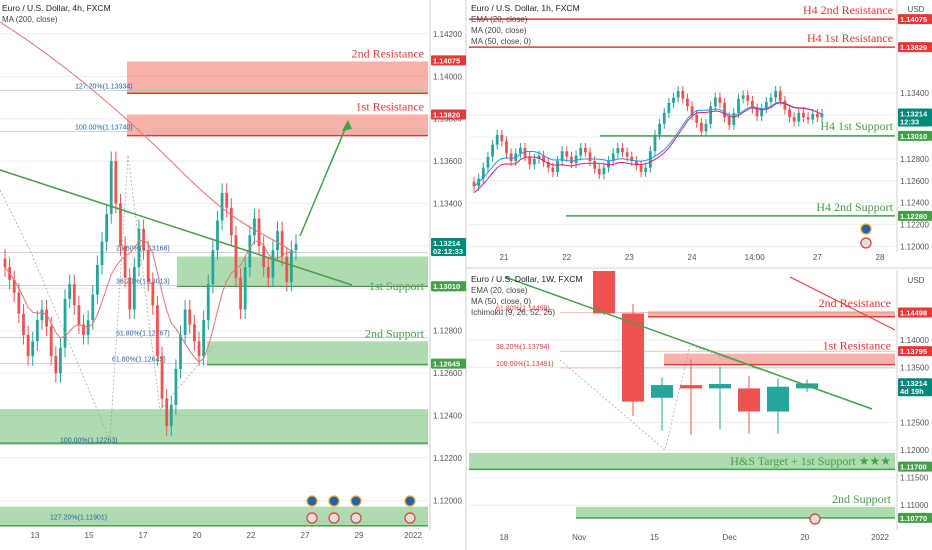 The width and height of the screenshot is (932, 550). I want to click on projection-arrow, so click(324, 179).